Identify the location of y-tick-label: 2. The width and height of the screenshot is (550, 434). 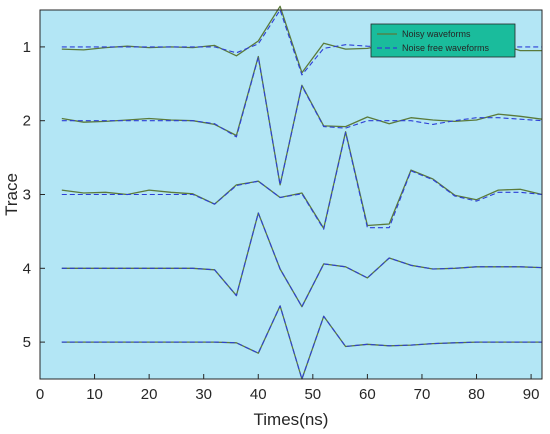
(27, 121).